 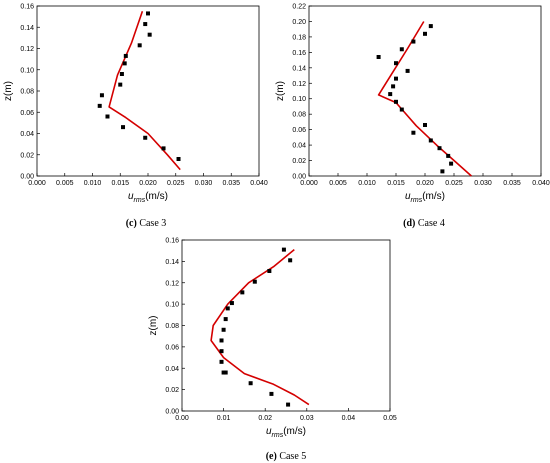 I want to click on x-tick-label: 0.025, so click(x=454, y=183).